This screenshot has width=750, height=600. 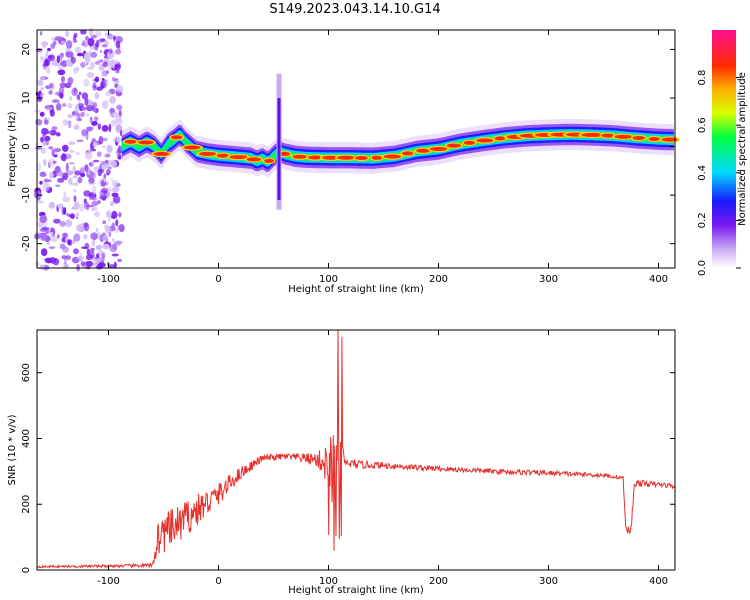 What do you see at coordinates (26, 98) in the screenshot?
I see `spectrogram-y-tick-label: 10` at bounding box center [26, 98].